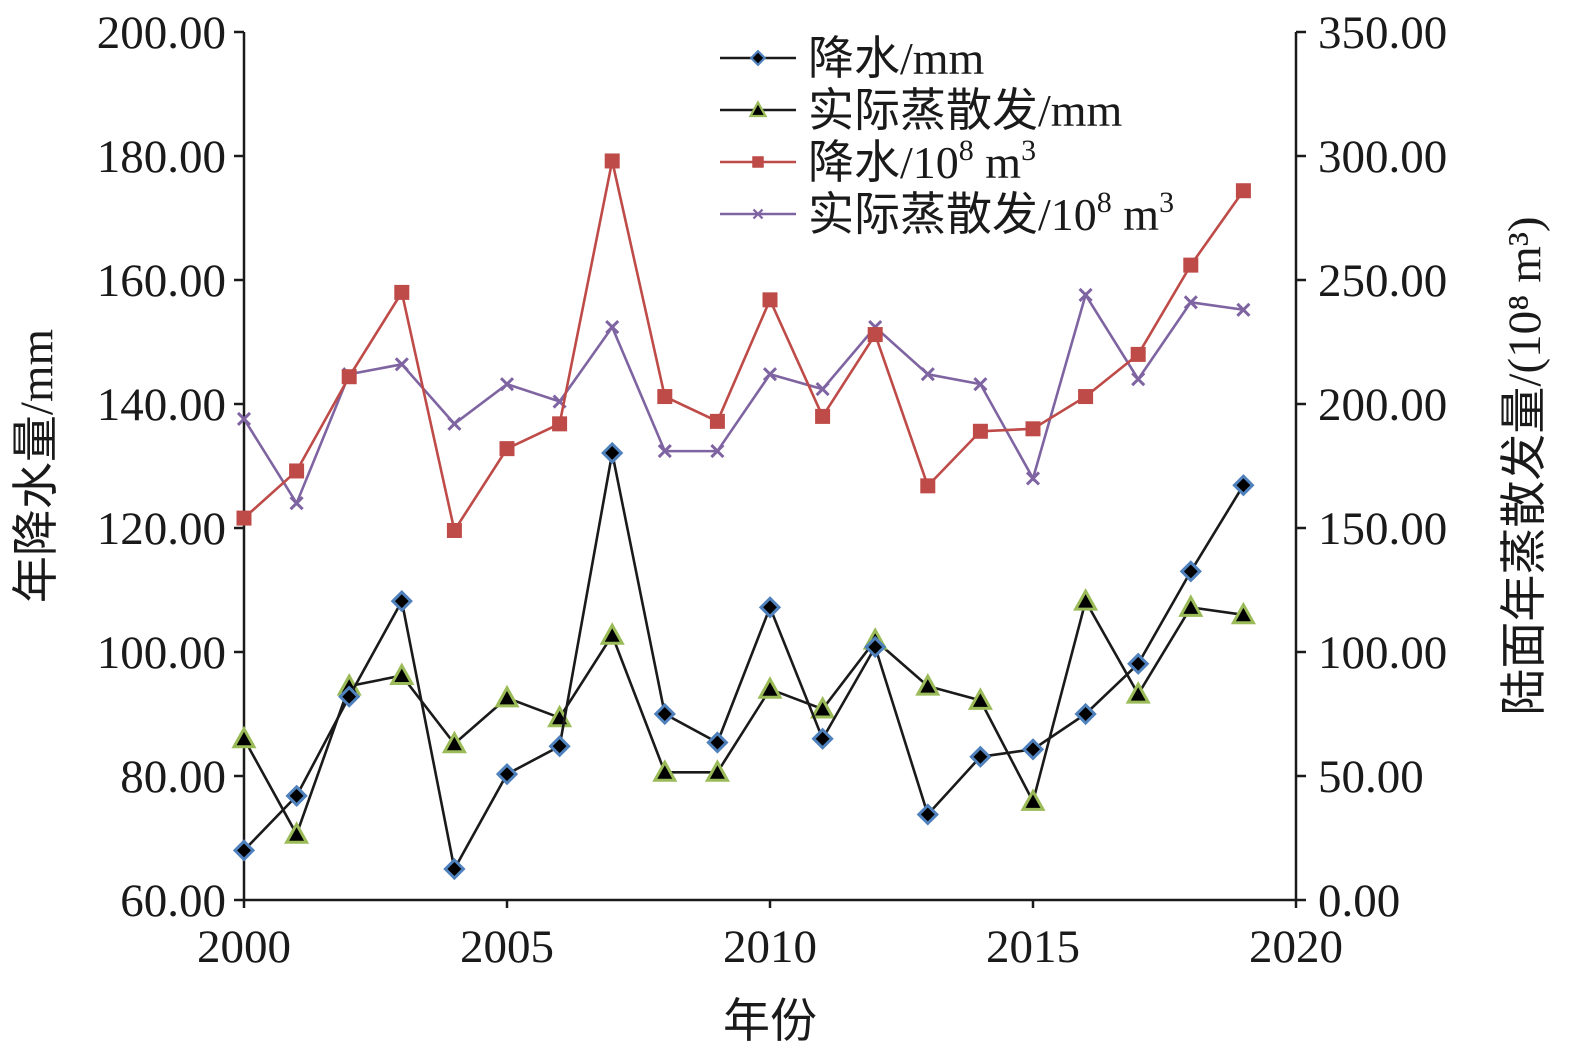 The width and height of the screenshot is (1575, 1057). I want to click on series-4-line, so click(743, 399).